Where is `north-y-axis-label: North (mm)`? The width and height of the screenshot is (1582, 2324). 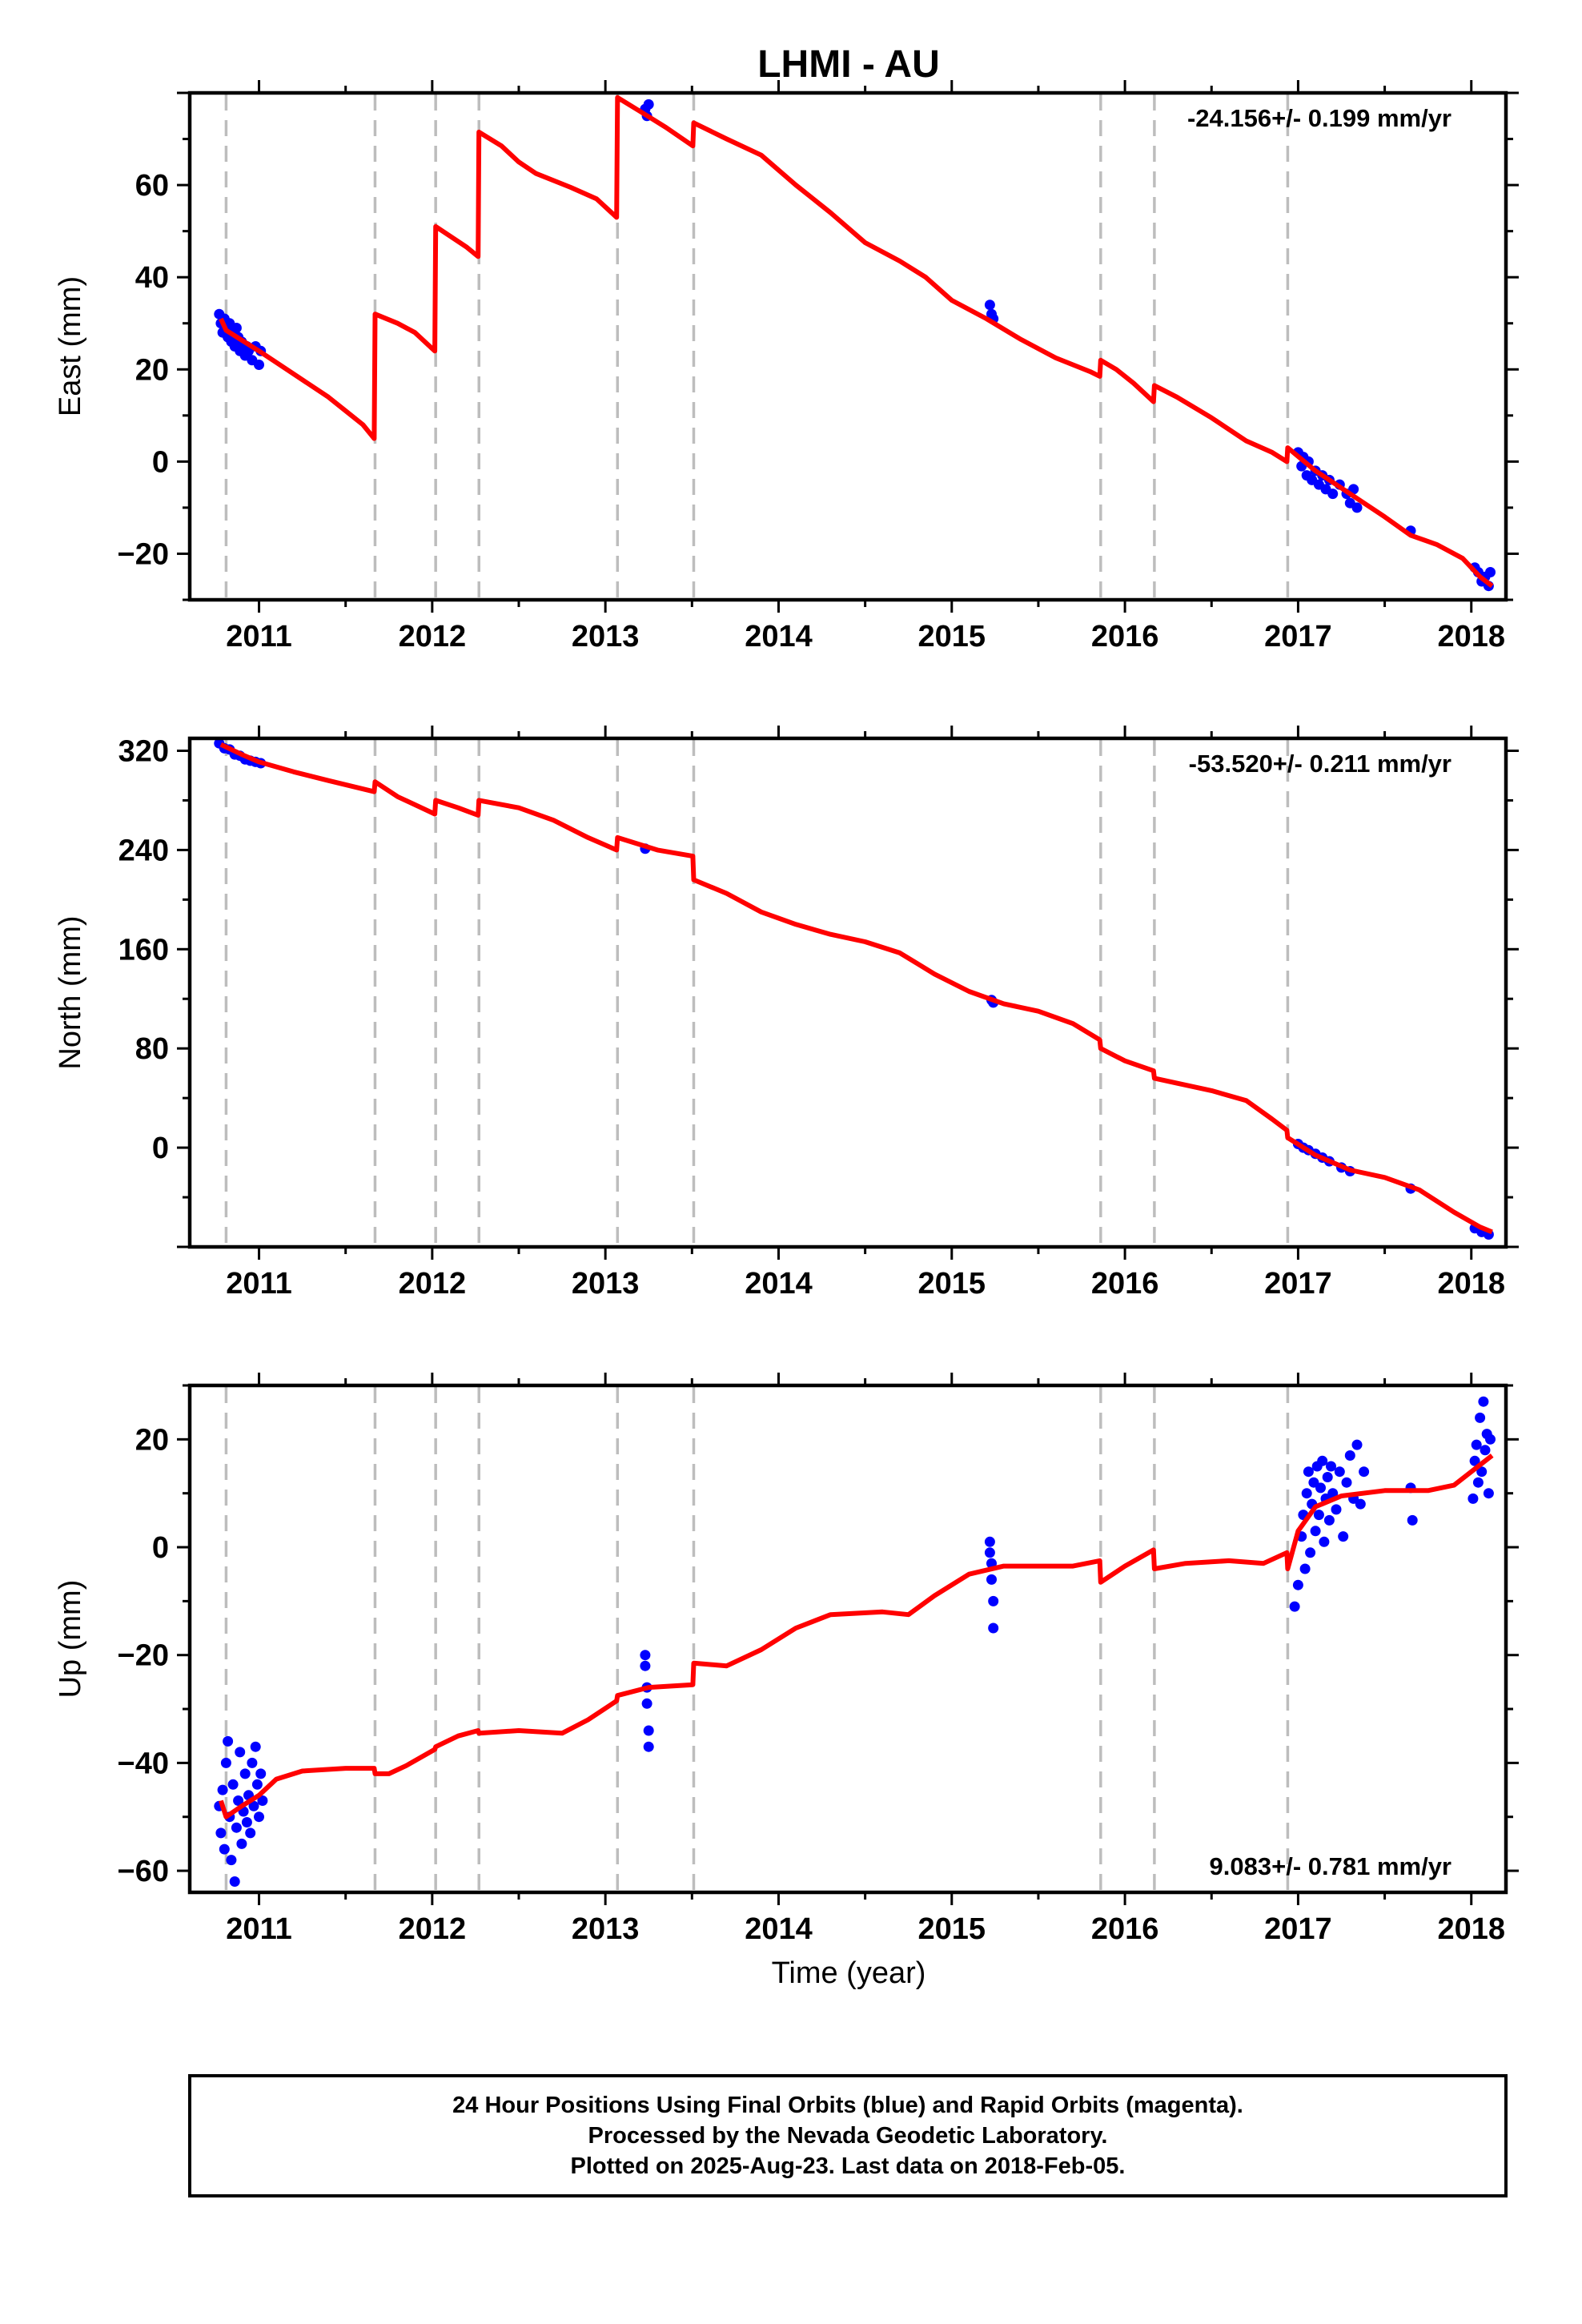
north-y-axis-label: North (mm) is located at coordinates (70, 992).